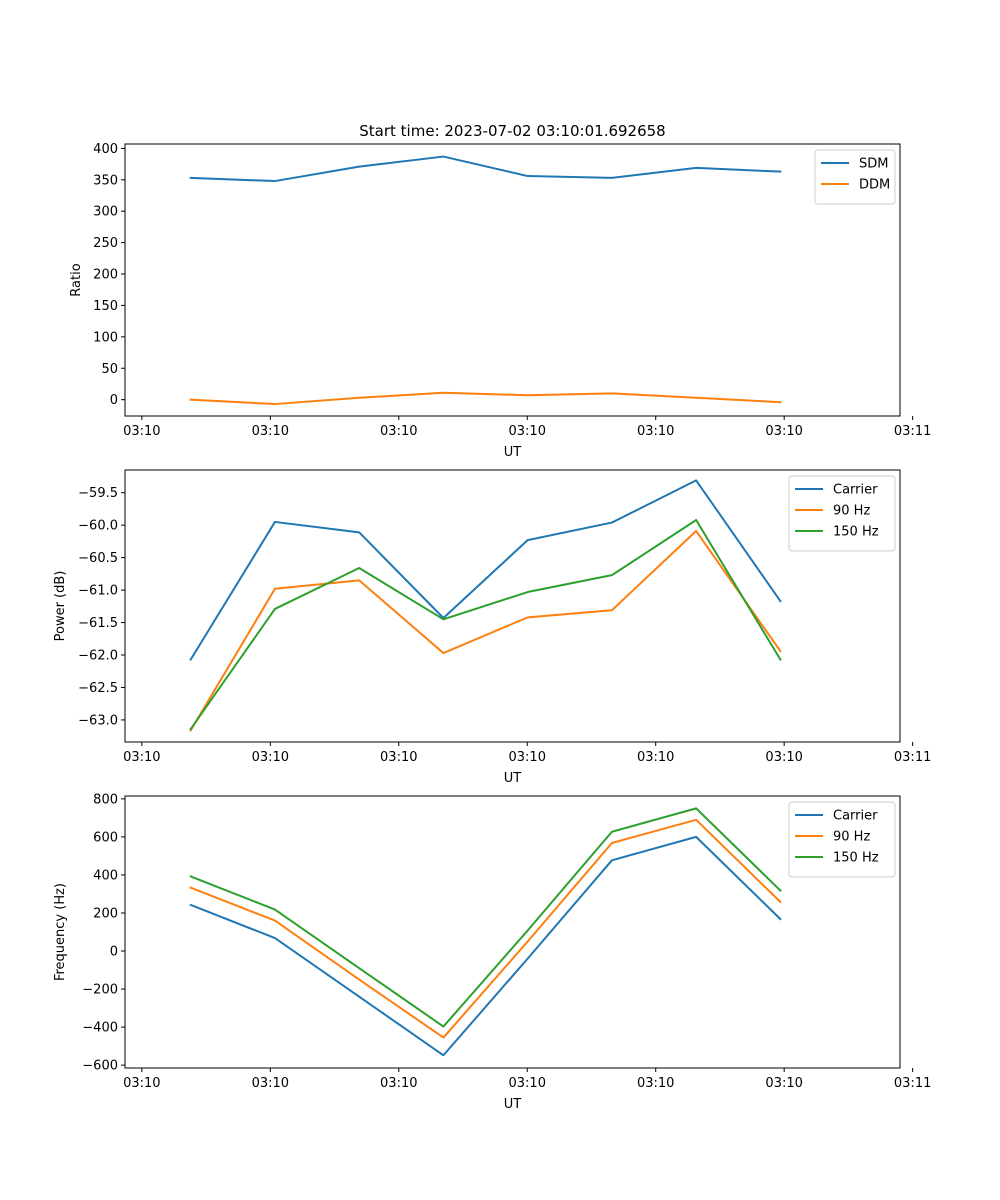 The height and width of the screenshot is (1200, 1000). What do you see at coordinates (100, 1028) in the screenshot?
I see `y-tick-label: −400` at bounding box center [100, 1028].